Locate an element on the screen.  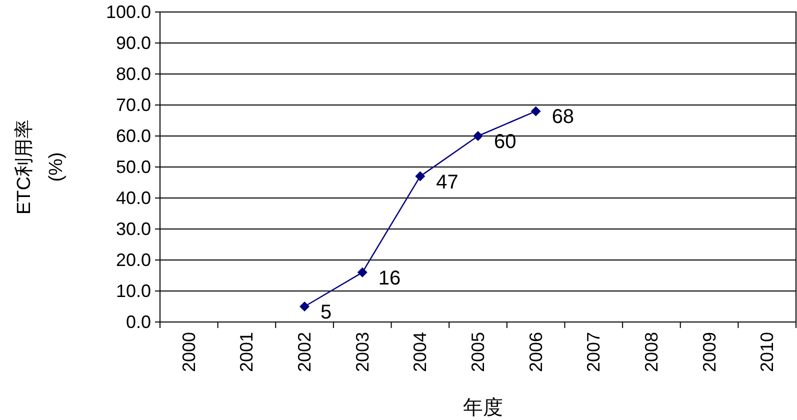
x-tick-label: 2001 is located at coordinates (246, 352).